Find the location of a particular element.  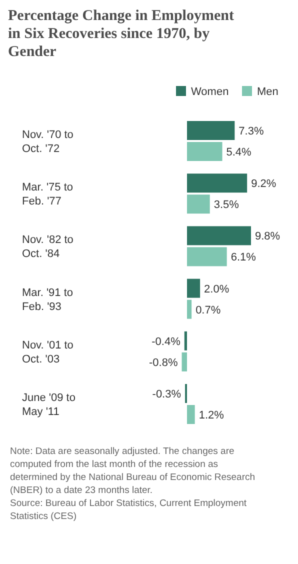

data-label: -0.4% is located at coordinates (166, 342).